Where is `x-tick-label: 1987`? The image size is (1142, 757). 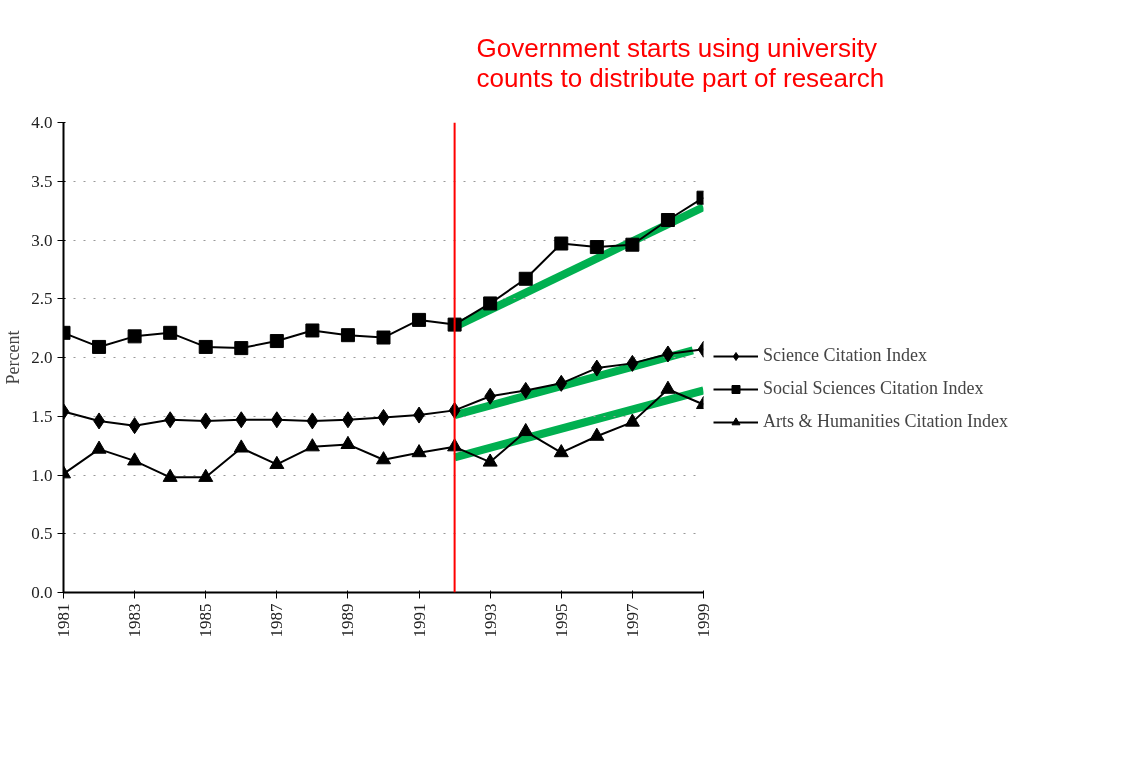 x-tick-label: 1987 is located at coordinates (277, 620).